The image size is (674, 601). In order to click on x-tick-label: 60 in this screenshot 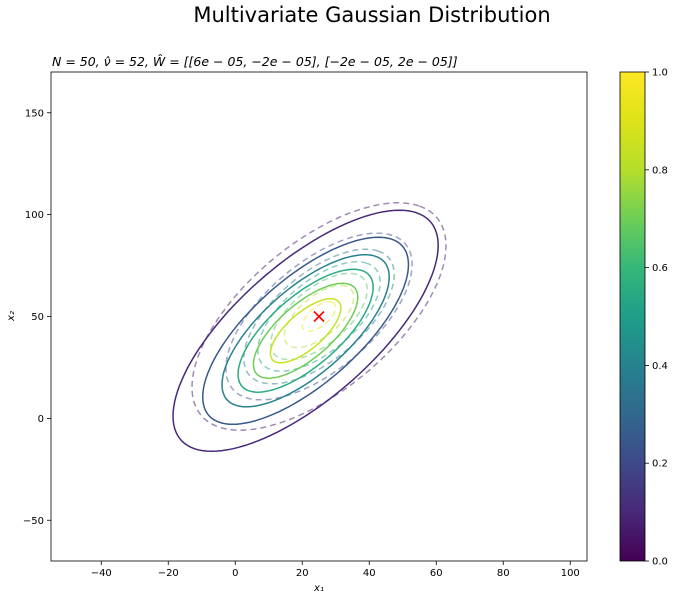, I will do `click(436, 573)`.